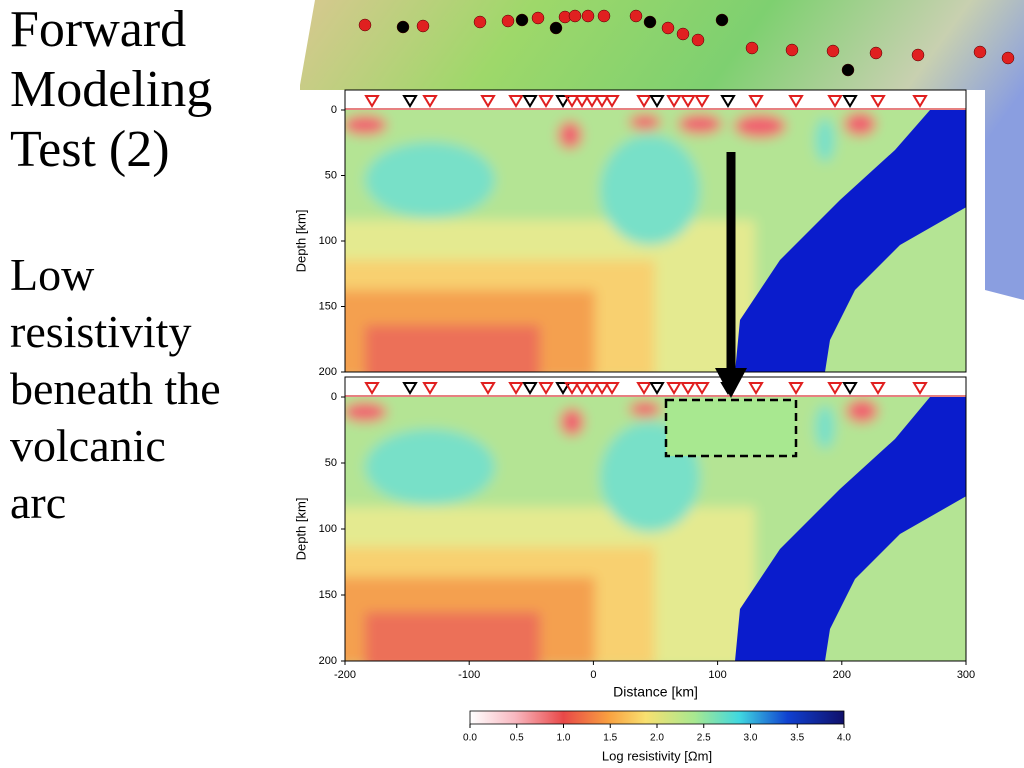 This screenshot has width=1024, height=768. I want to click on arrow-head, so click(731, 383).